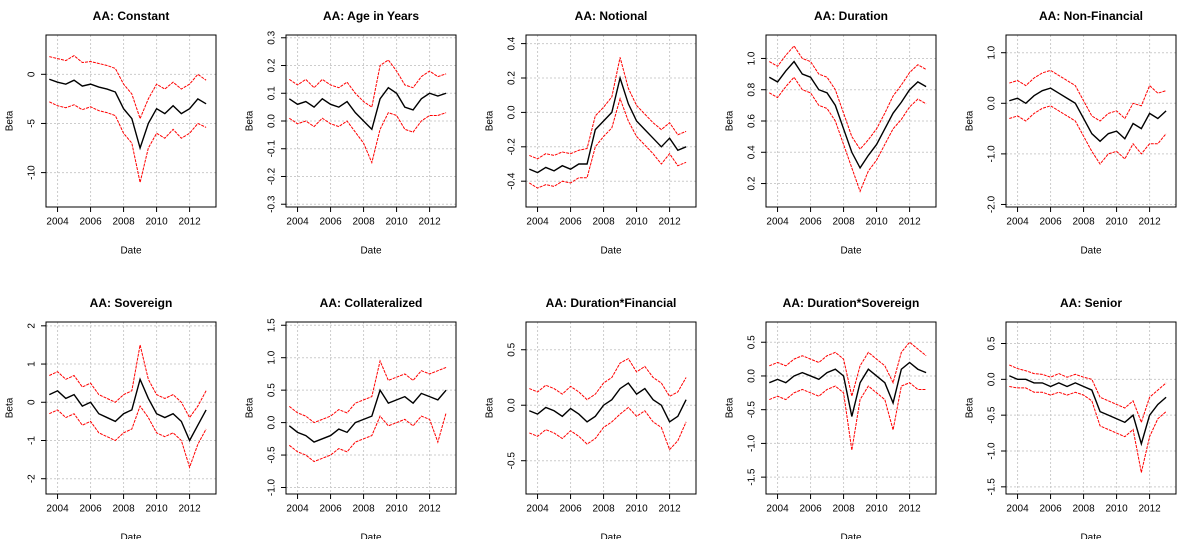 Image resolution: width=1179 pixels, height=539 pixels. Describe the element at coordinates (272, 149) in the screenshot. I see `y-tick-label: -0.1` at that location.